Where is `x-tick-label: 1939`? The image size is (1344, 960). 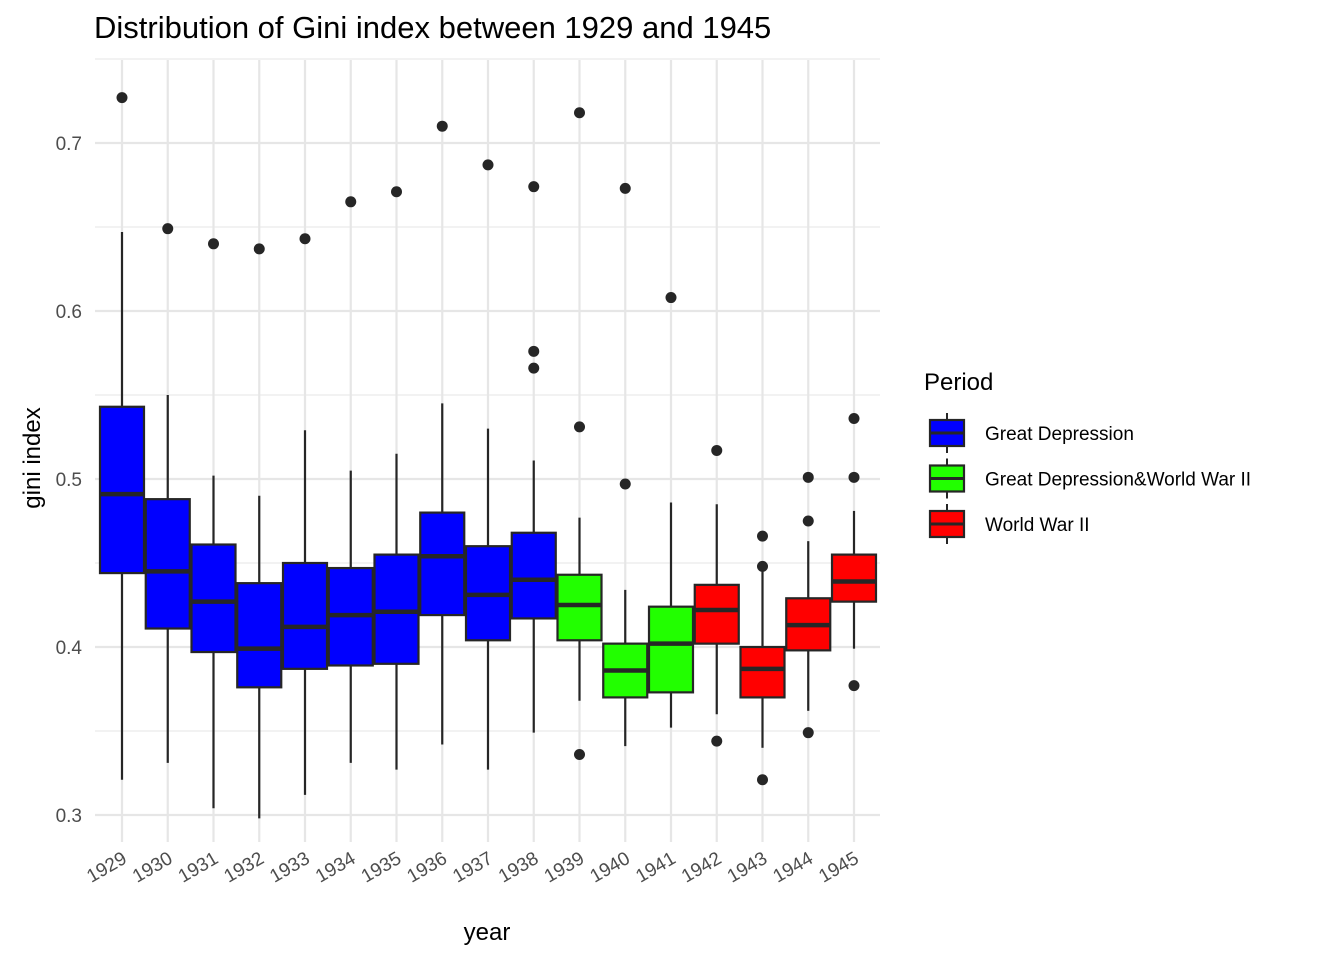
x-tick-label: 1939 is located at coordinates (564, 867).